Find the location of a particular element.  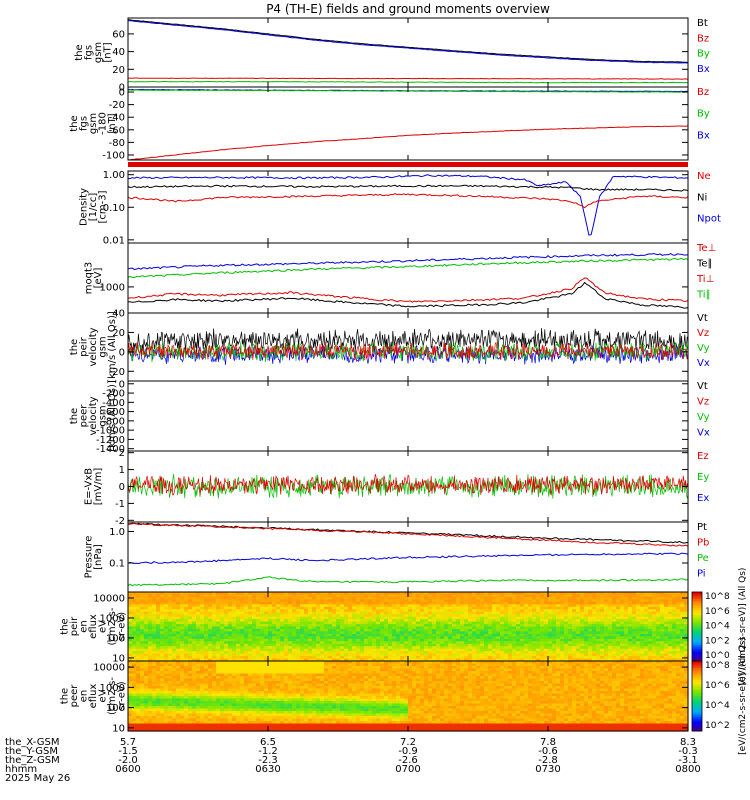

series-line-Pi is located at coordinates (408, 558).